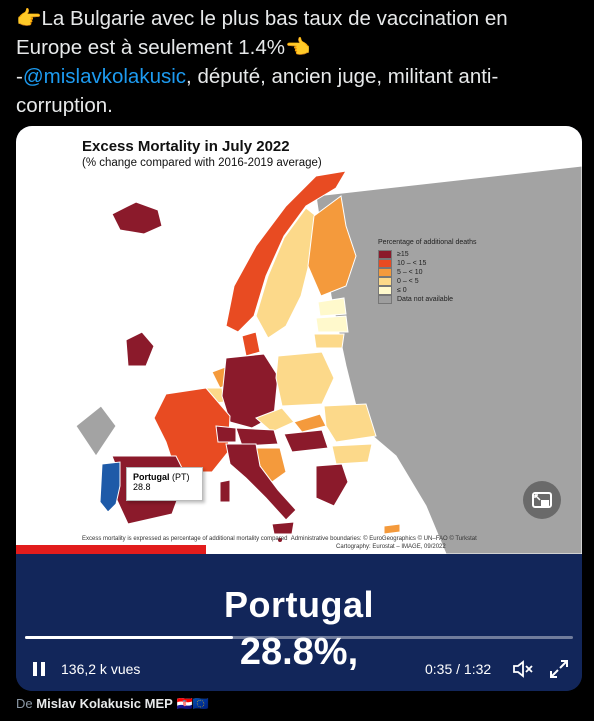  Describe the element at coordinates (299, 652) in the screenshot. I see `caption-value: 28.8%,` at that location.